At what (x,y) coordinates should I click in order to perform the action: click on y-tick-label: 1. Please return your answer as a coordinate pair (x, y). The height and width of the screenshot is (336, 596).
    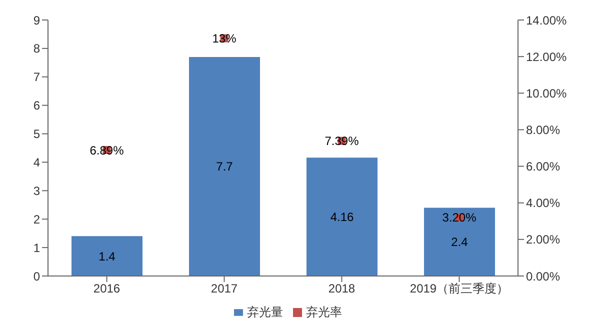
    Looking at the image, I should click on (36, 247).